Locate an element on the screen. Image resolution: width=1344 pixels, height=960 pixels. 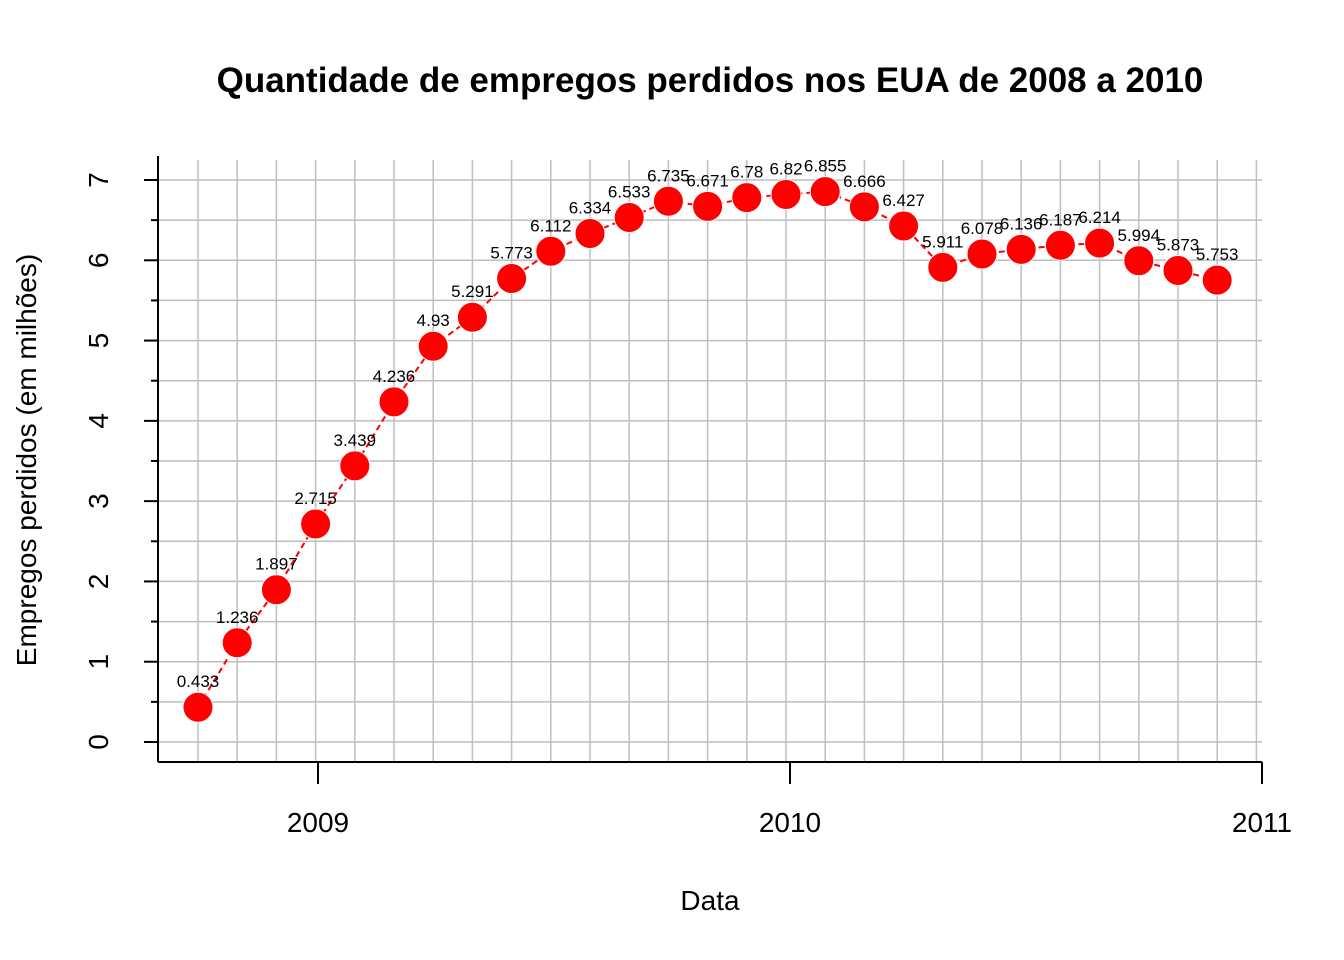
data-label: 6.735 is located at coordinates (668, 175).